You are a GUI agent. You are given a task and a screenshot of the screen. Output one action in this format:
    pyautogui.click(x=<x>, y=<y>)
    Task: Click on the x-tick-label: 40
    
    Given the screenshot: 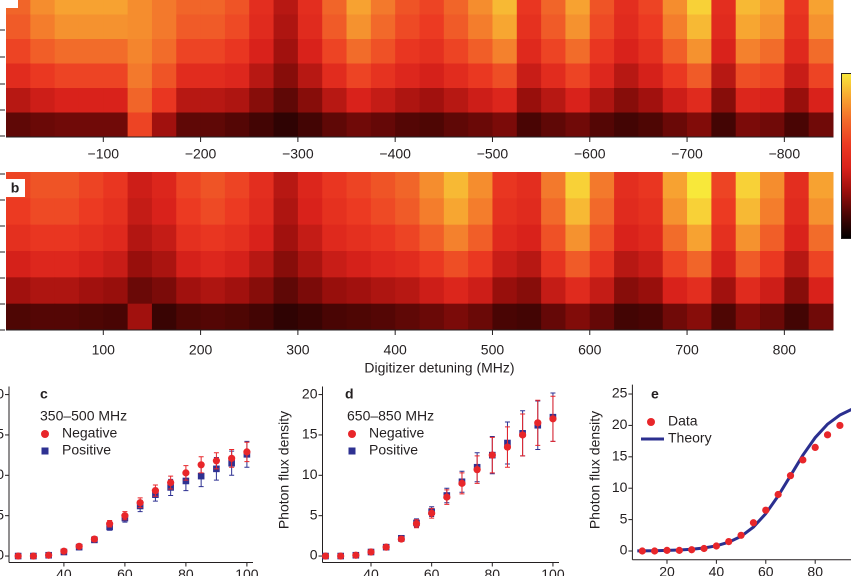 What is the action you would take?
    pyautogui.click(x=64, y=571)
    